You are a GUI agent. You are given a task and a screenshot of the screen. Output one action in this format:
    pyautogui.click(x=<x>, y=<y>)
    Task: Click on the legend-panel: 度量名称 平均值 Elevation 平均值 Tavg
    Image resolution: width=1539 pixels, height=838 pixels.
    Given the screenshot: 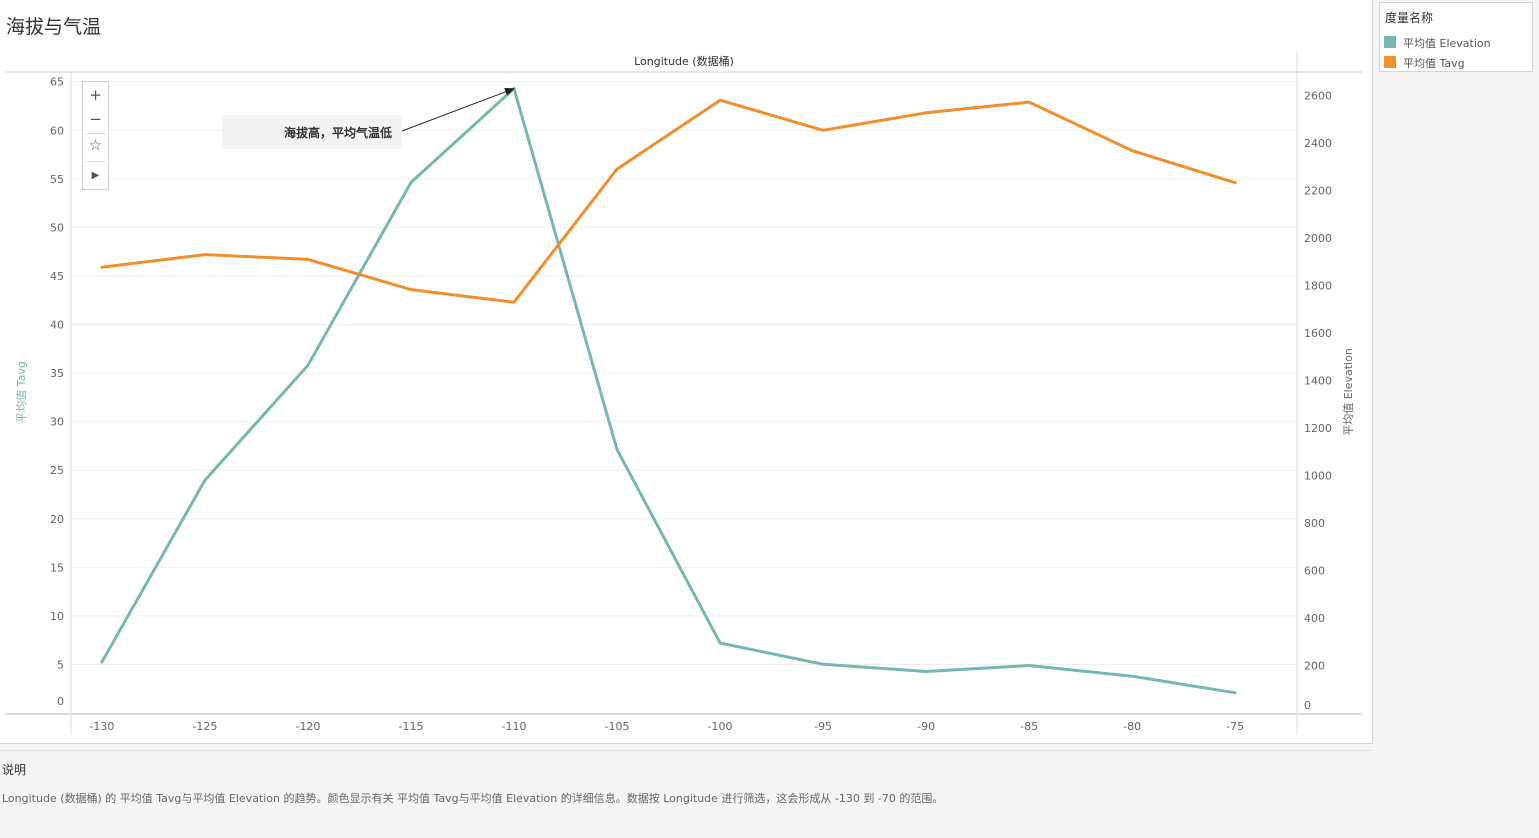 What is the action you would take?
    pyautogui.click(x=1456, y=37)
    